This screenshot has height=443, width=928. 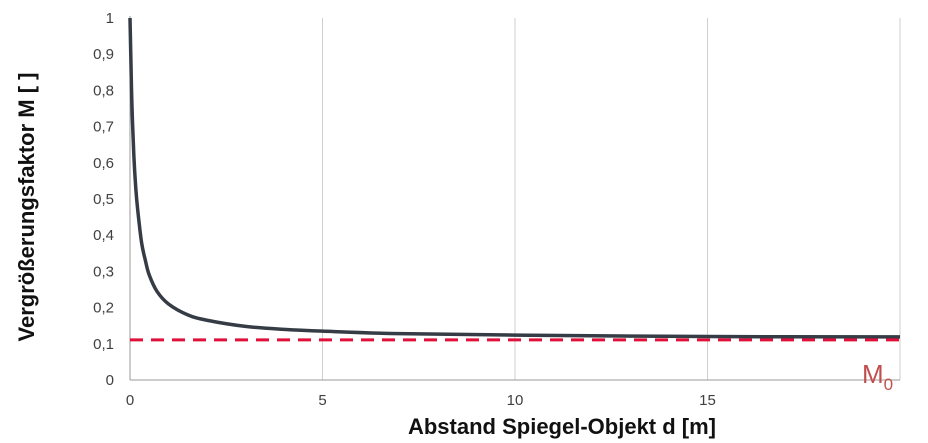 I want to click on y-tick-label: 0,1, so click(x=103, y=344).